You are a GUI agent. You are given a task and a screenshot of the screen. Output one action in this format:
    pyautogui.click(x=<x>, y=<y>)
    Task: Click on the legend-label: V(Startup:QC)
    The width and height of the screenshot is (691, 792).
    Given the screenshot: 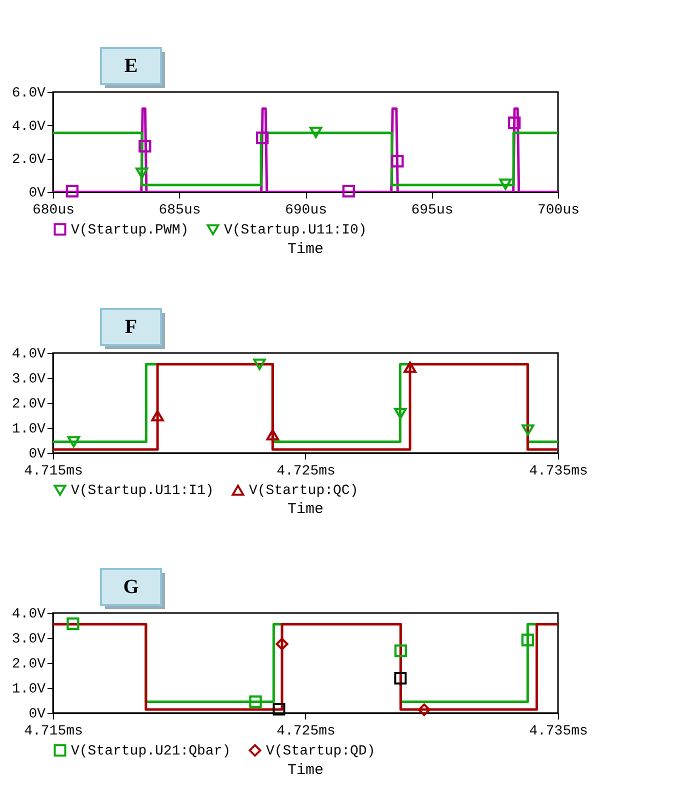 What is the action you would take?
    pyautogui.click(x=303, y=491)
    